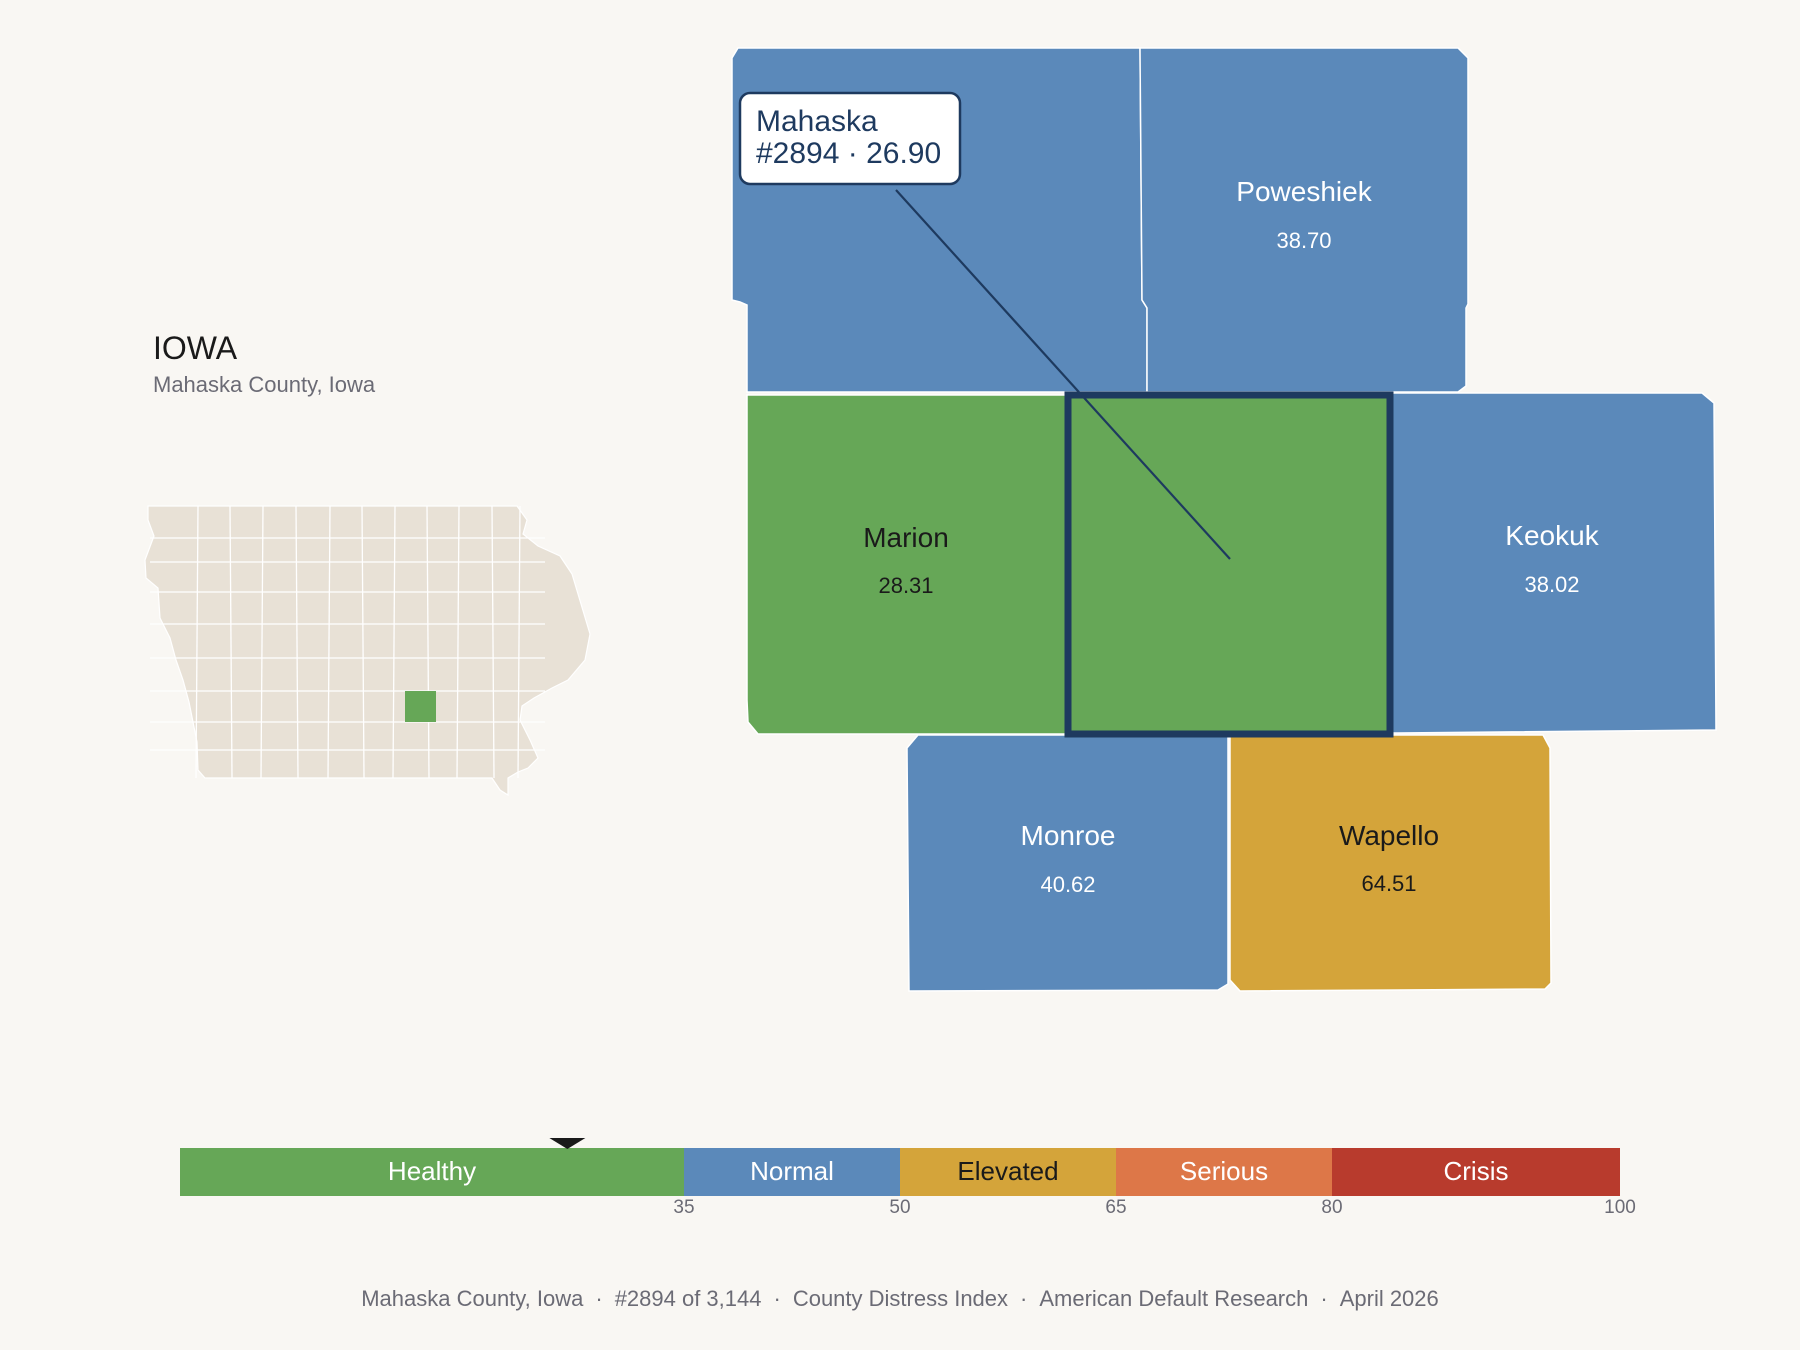 This screenshot has height=1350, width=1800. I want to click on legend-label-normal: Normal, so click(792, 1171).